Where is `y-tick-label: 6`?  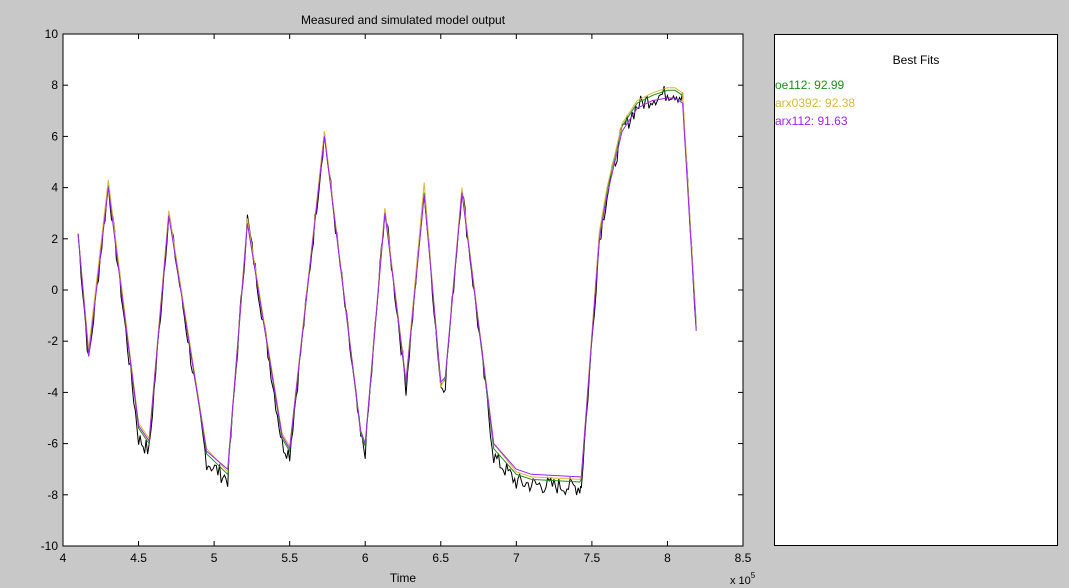
y-tick-label: 6 is located at coordinates (54, 136).